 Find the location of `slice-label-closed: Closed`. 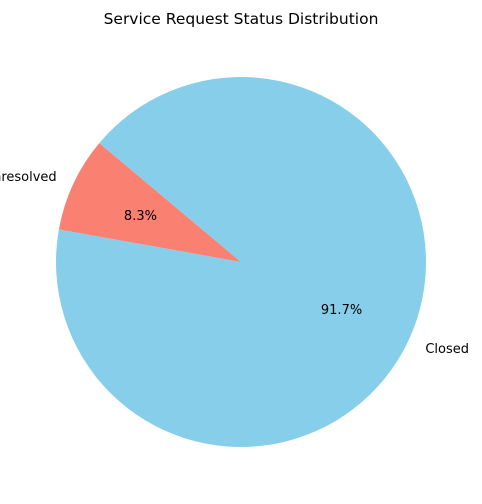

slice-label-closed: Closed is located at coordinates (447, 349).